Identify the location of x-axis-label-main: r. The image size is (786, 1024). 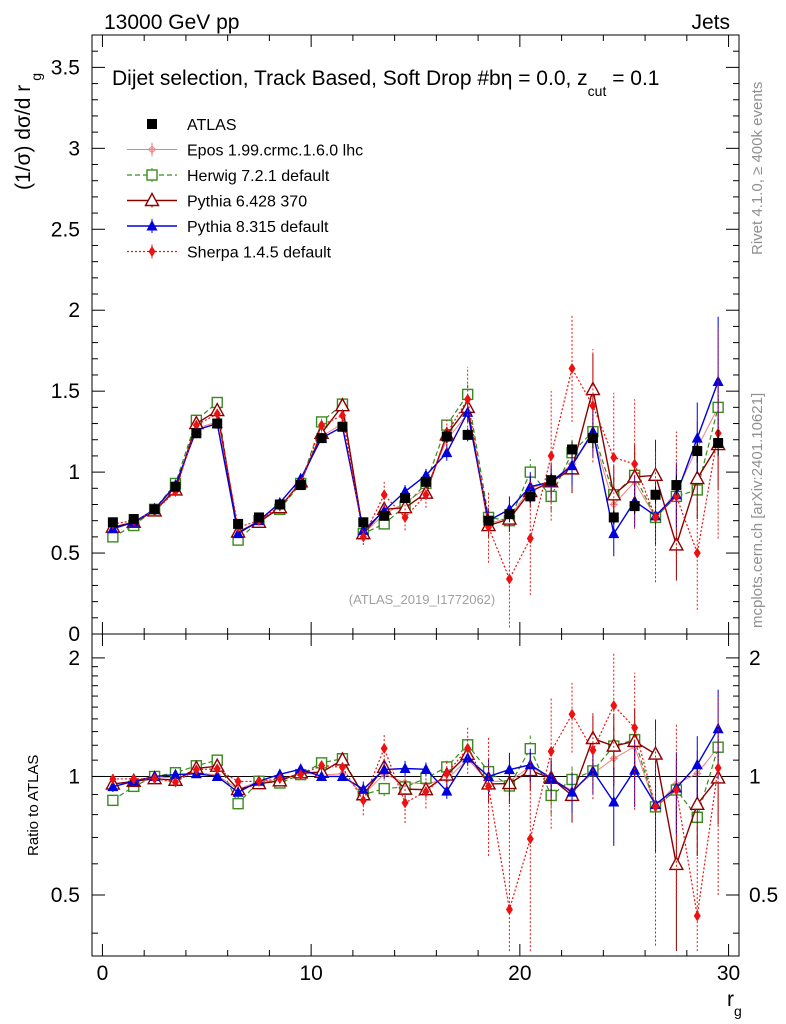
(730, 999).